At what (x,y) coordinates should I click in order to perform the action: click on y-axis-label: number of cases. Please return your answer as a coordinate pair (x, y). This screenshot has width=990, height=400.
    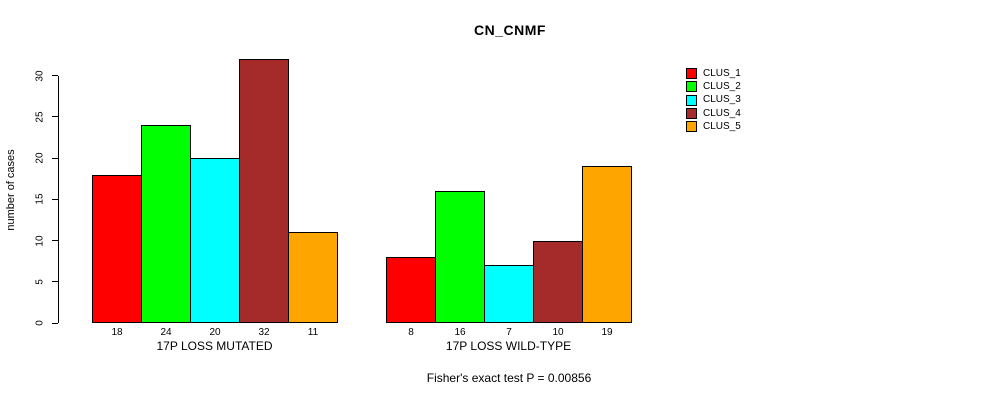
    Looking at the image, I should click on (11, 190).